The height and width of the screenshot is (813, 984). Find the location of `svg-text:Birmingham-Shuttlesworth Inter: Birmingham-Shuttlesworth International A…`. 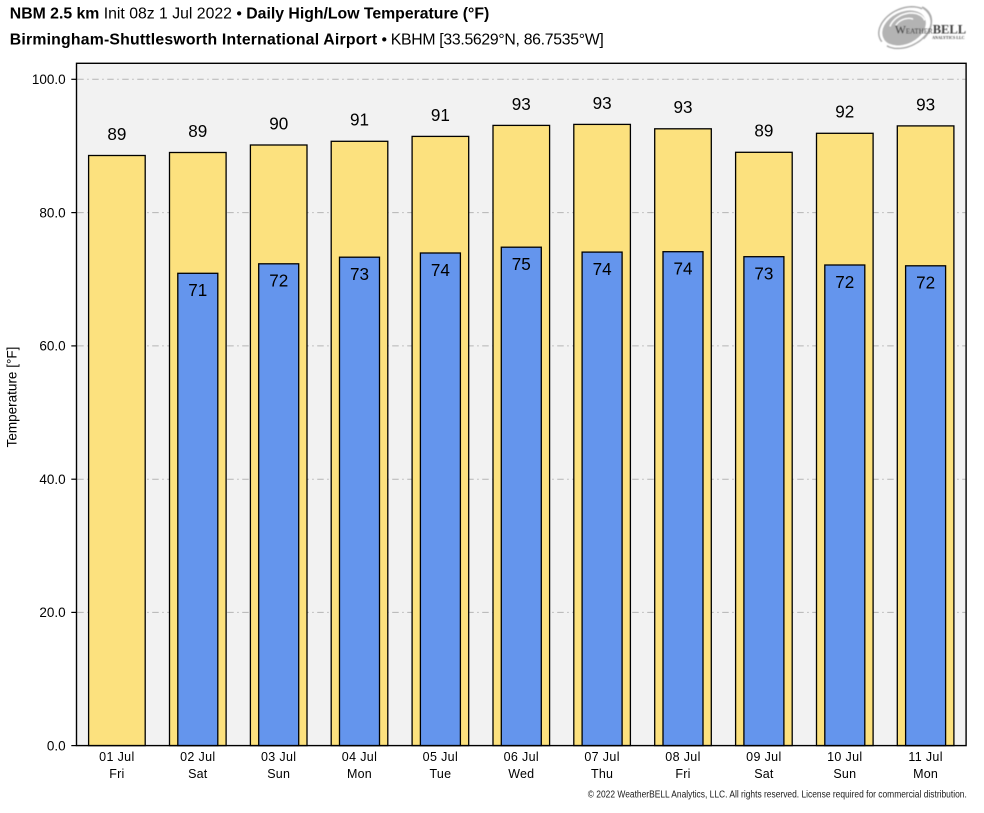

svg-text:Birmingham-Shuttlesworth Inter: Birmingham-Shuttlesworth International A… is located at coordinates (307, 40).